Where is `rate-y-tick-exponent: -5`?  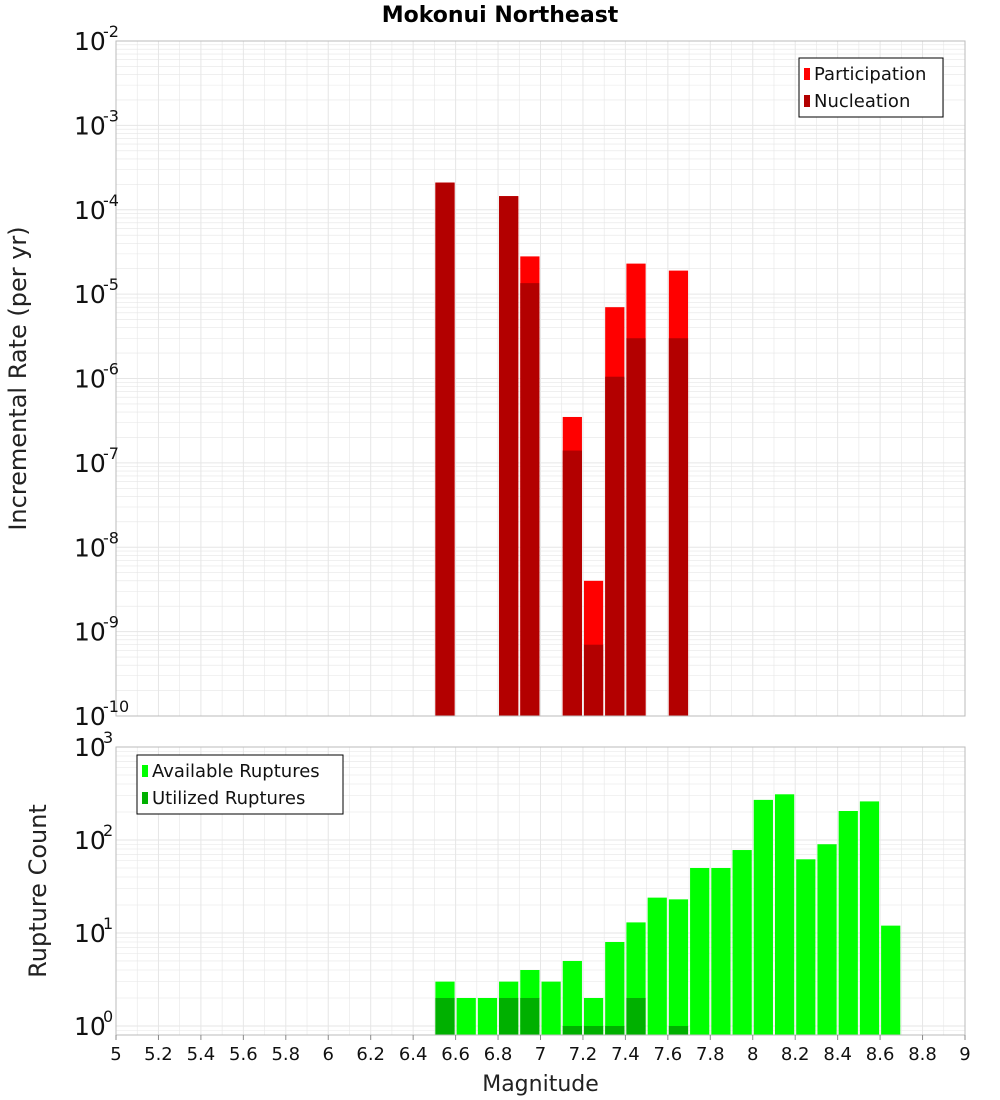 rate-y-tick-exponent: -5 is located at coordinates (111, 284).